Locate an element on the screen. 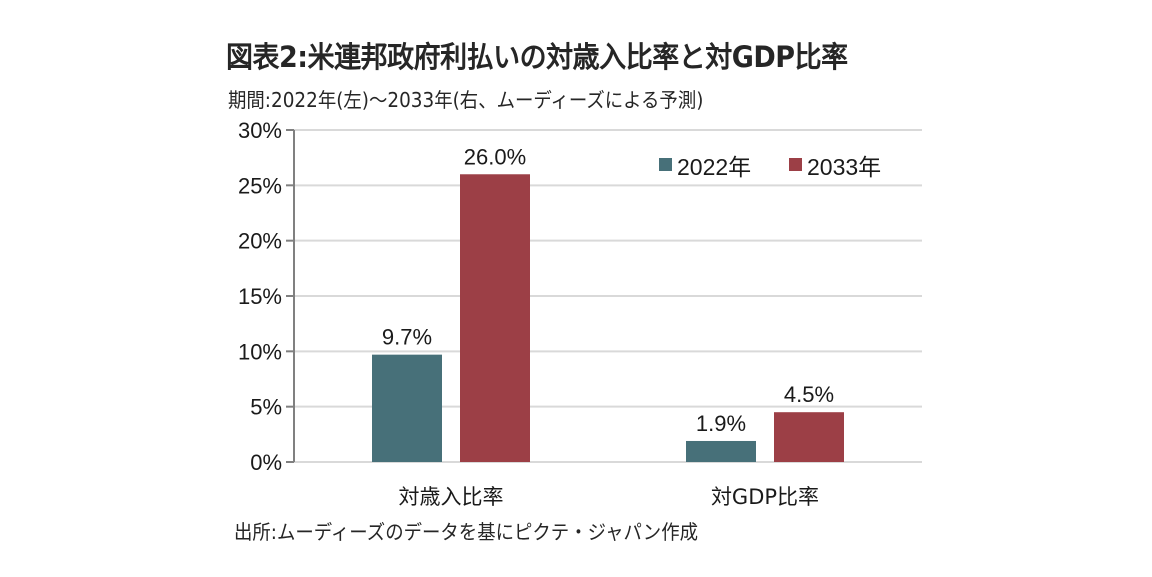 The image size is (1152, 577). legend-label: 2033年 is located at coordinates (844, 167).